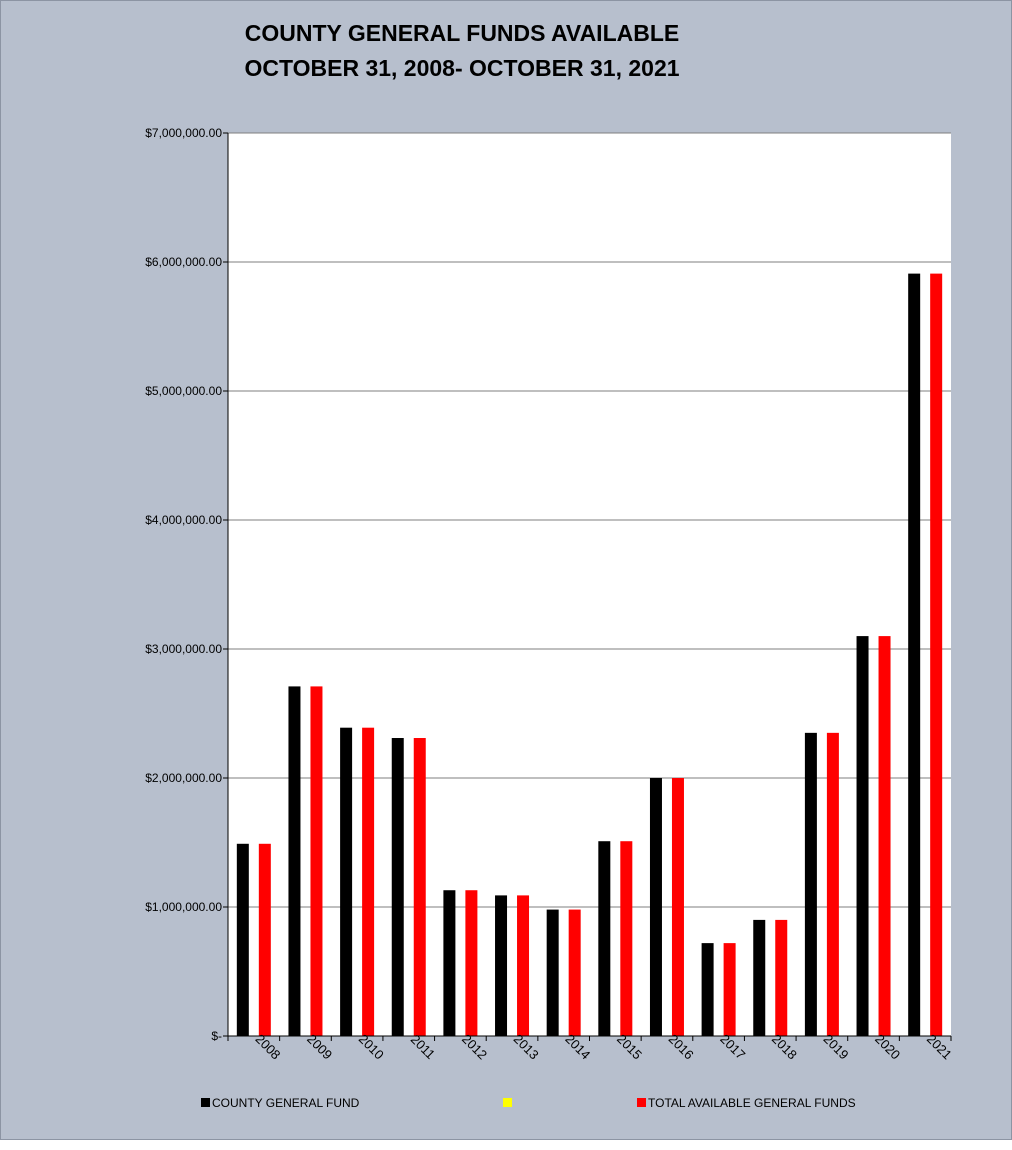  I want to click on y-tick-label: $6,000,000.00, so click(183, 262).